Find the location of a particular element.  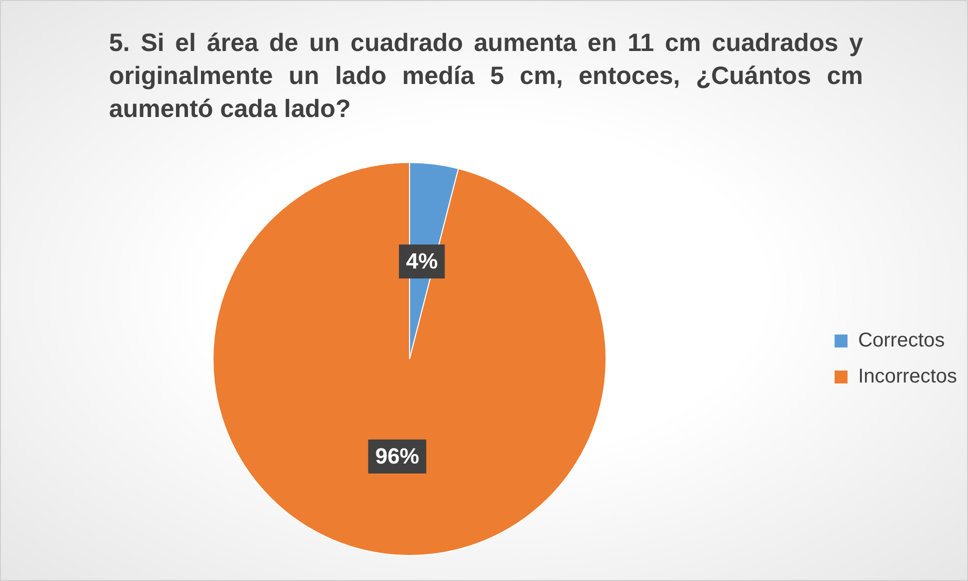

data-label: 4% is located at coordinates (422, 261).